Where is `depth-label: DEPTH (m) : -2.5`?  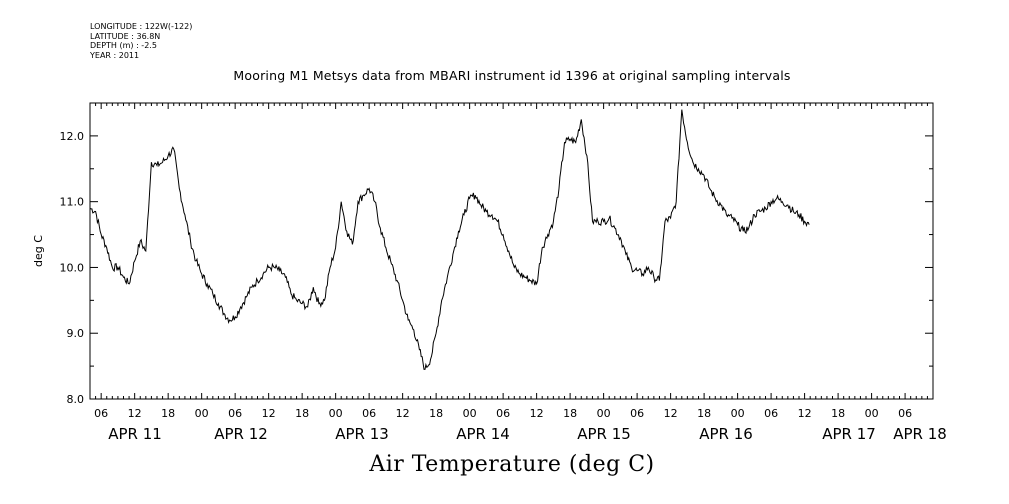
depth-label: DEPTH (m) : -2.5 is located at coordinates (123, 45).